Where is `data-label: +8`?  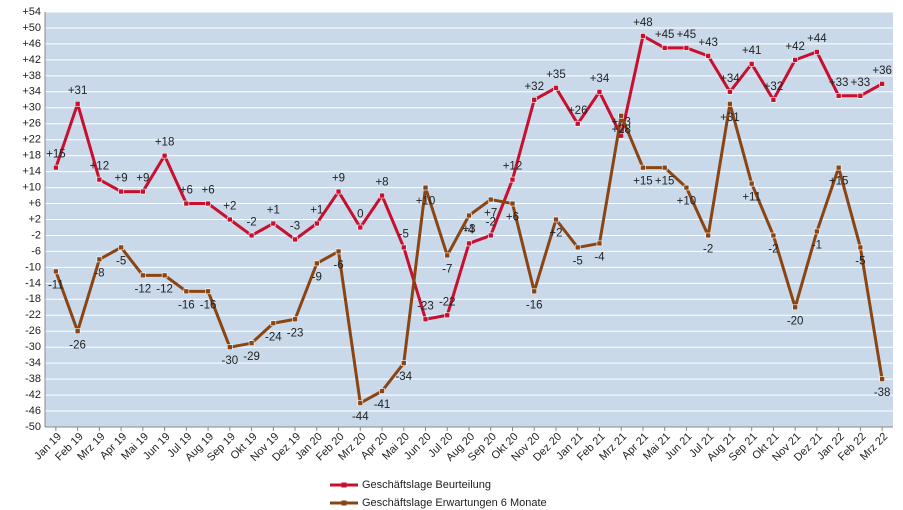
data-label: +8 is located at coordinates (381, 183).